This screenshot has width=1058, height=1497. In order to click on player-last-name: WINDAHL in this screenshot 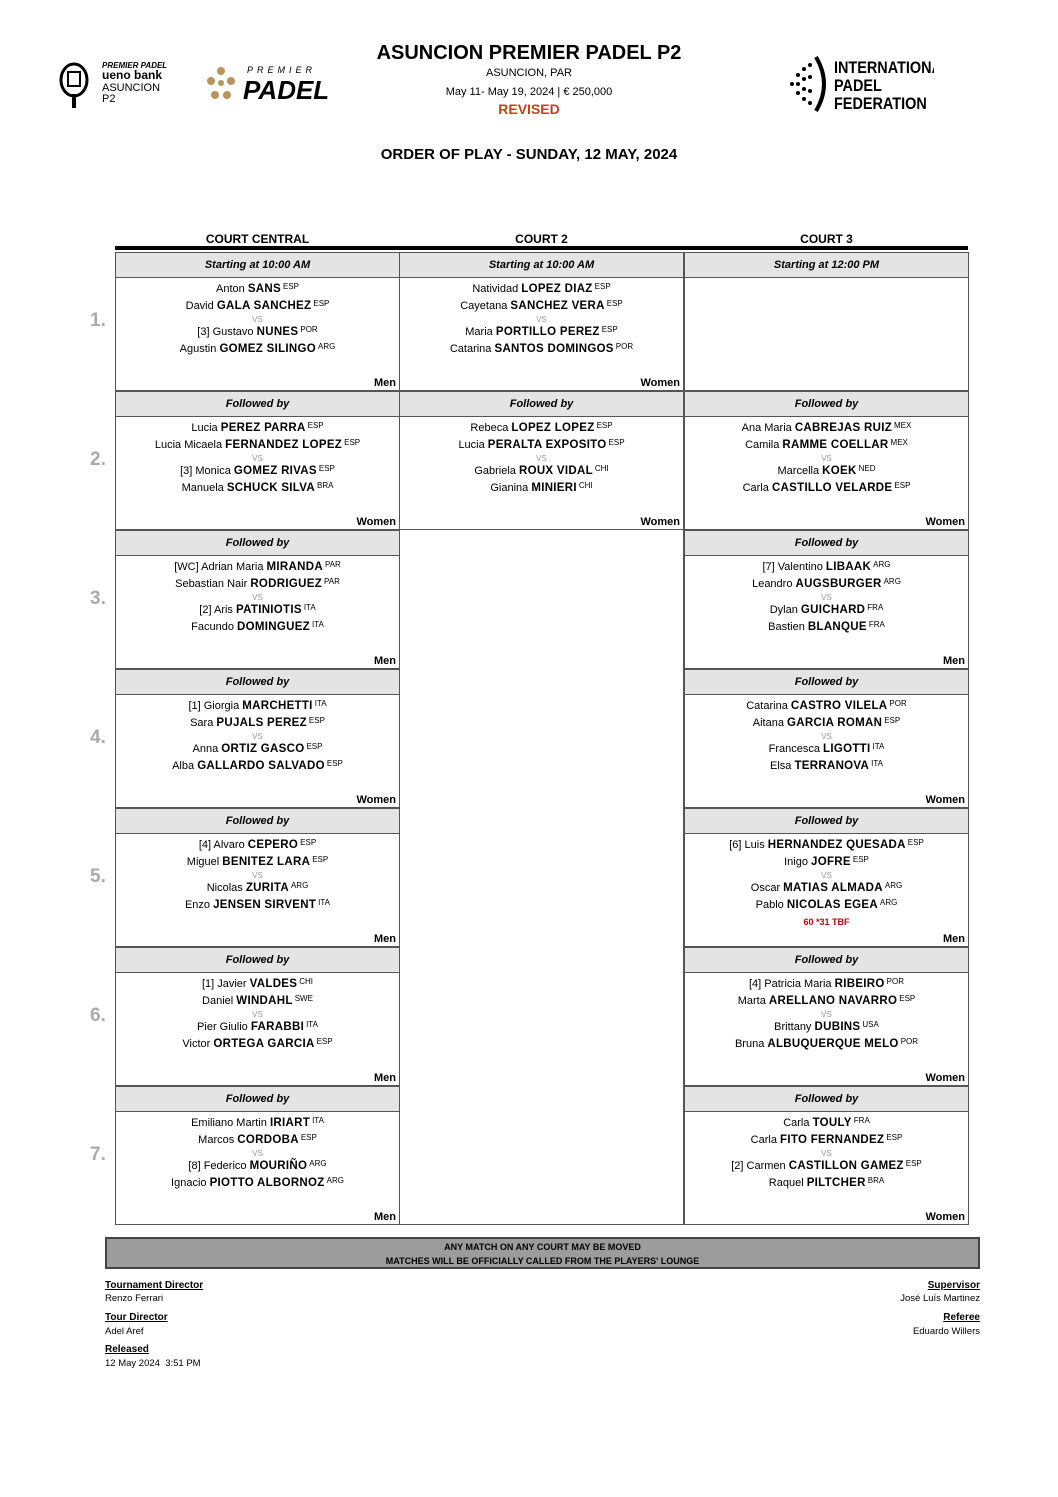, I will do `click(264, 1001)`.